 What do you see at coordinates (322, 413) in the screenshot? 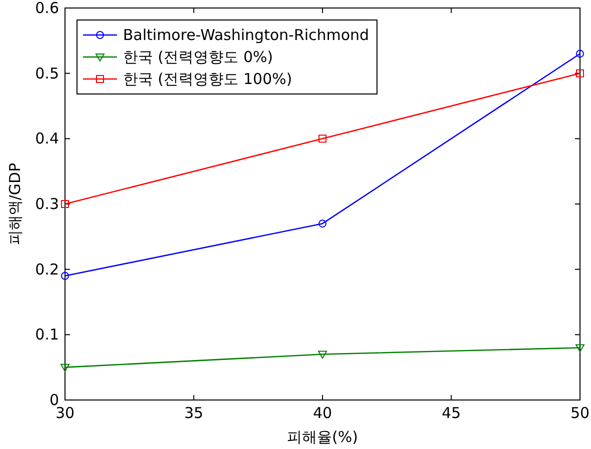
I see `x-tick-label: 40` at bounding box center [322, 413].